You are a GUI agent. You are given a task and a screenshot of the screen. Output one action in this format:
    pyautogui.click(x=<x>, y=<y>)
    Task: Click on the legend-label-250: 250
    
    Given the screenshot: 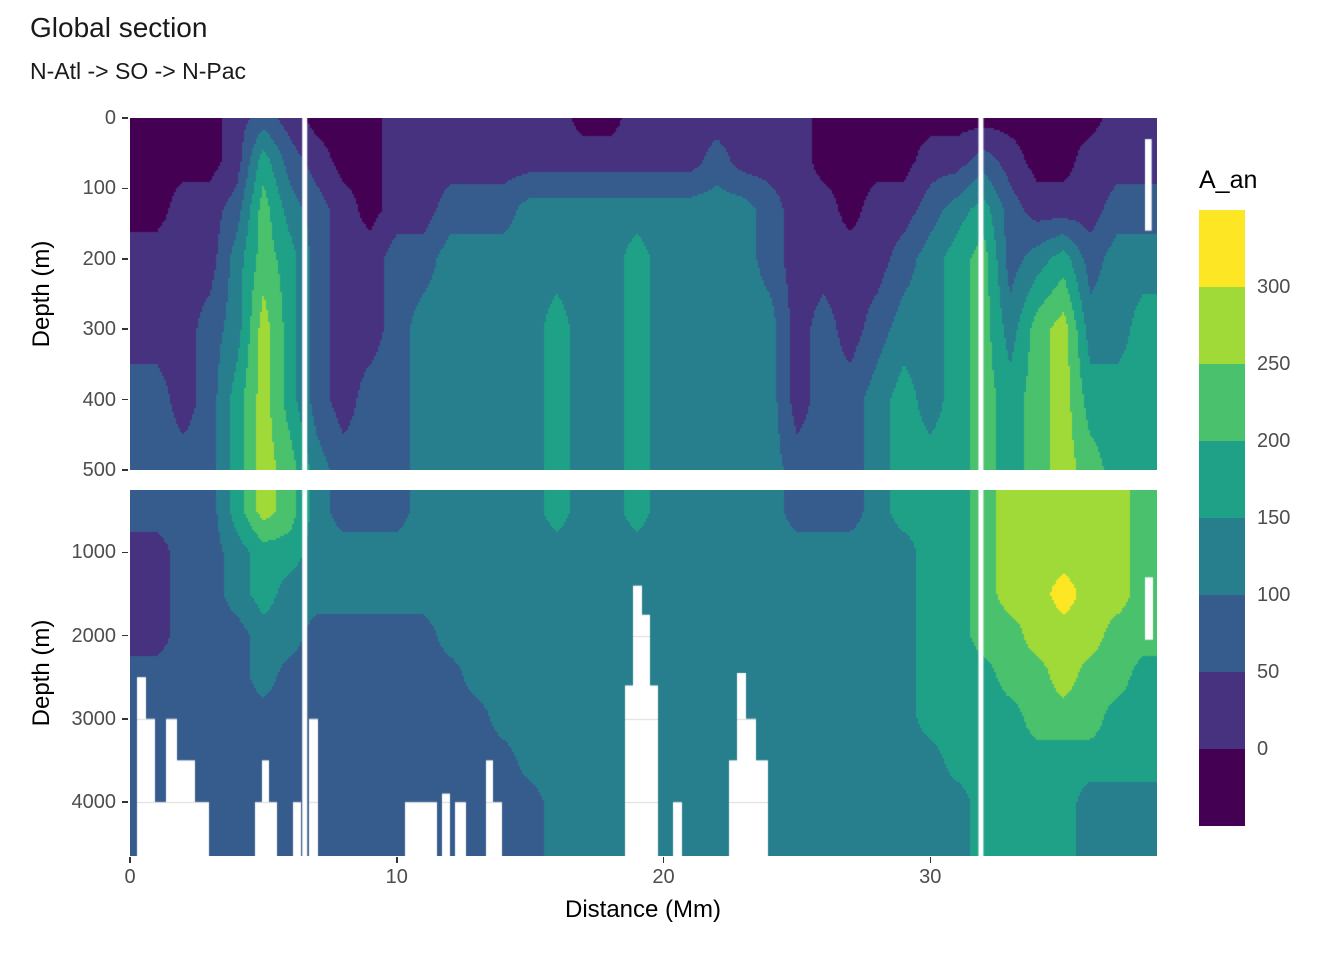 What is the action you would take?
    pyautogui.click(x=1274, y=364)
    